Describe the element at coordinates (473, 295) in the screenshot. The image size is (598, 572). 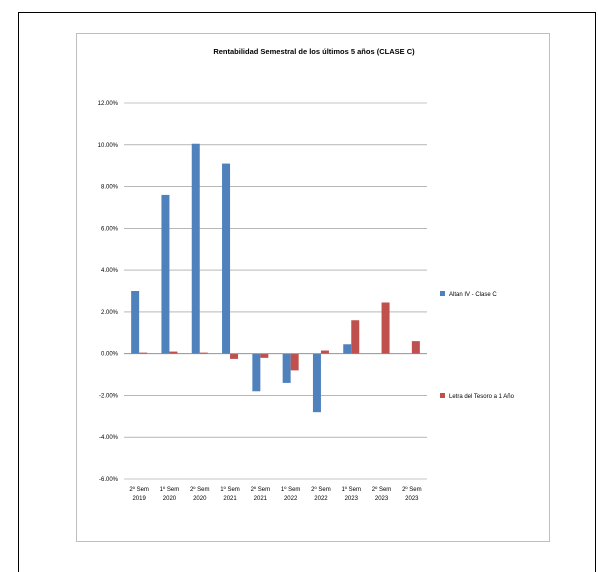
I see `legend-label: Altan IV - Clase C` at that location.